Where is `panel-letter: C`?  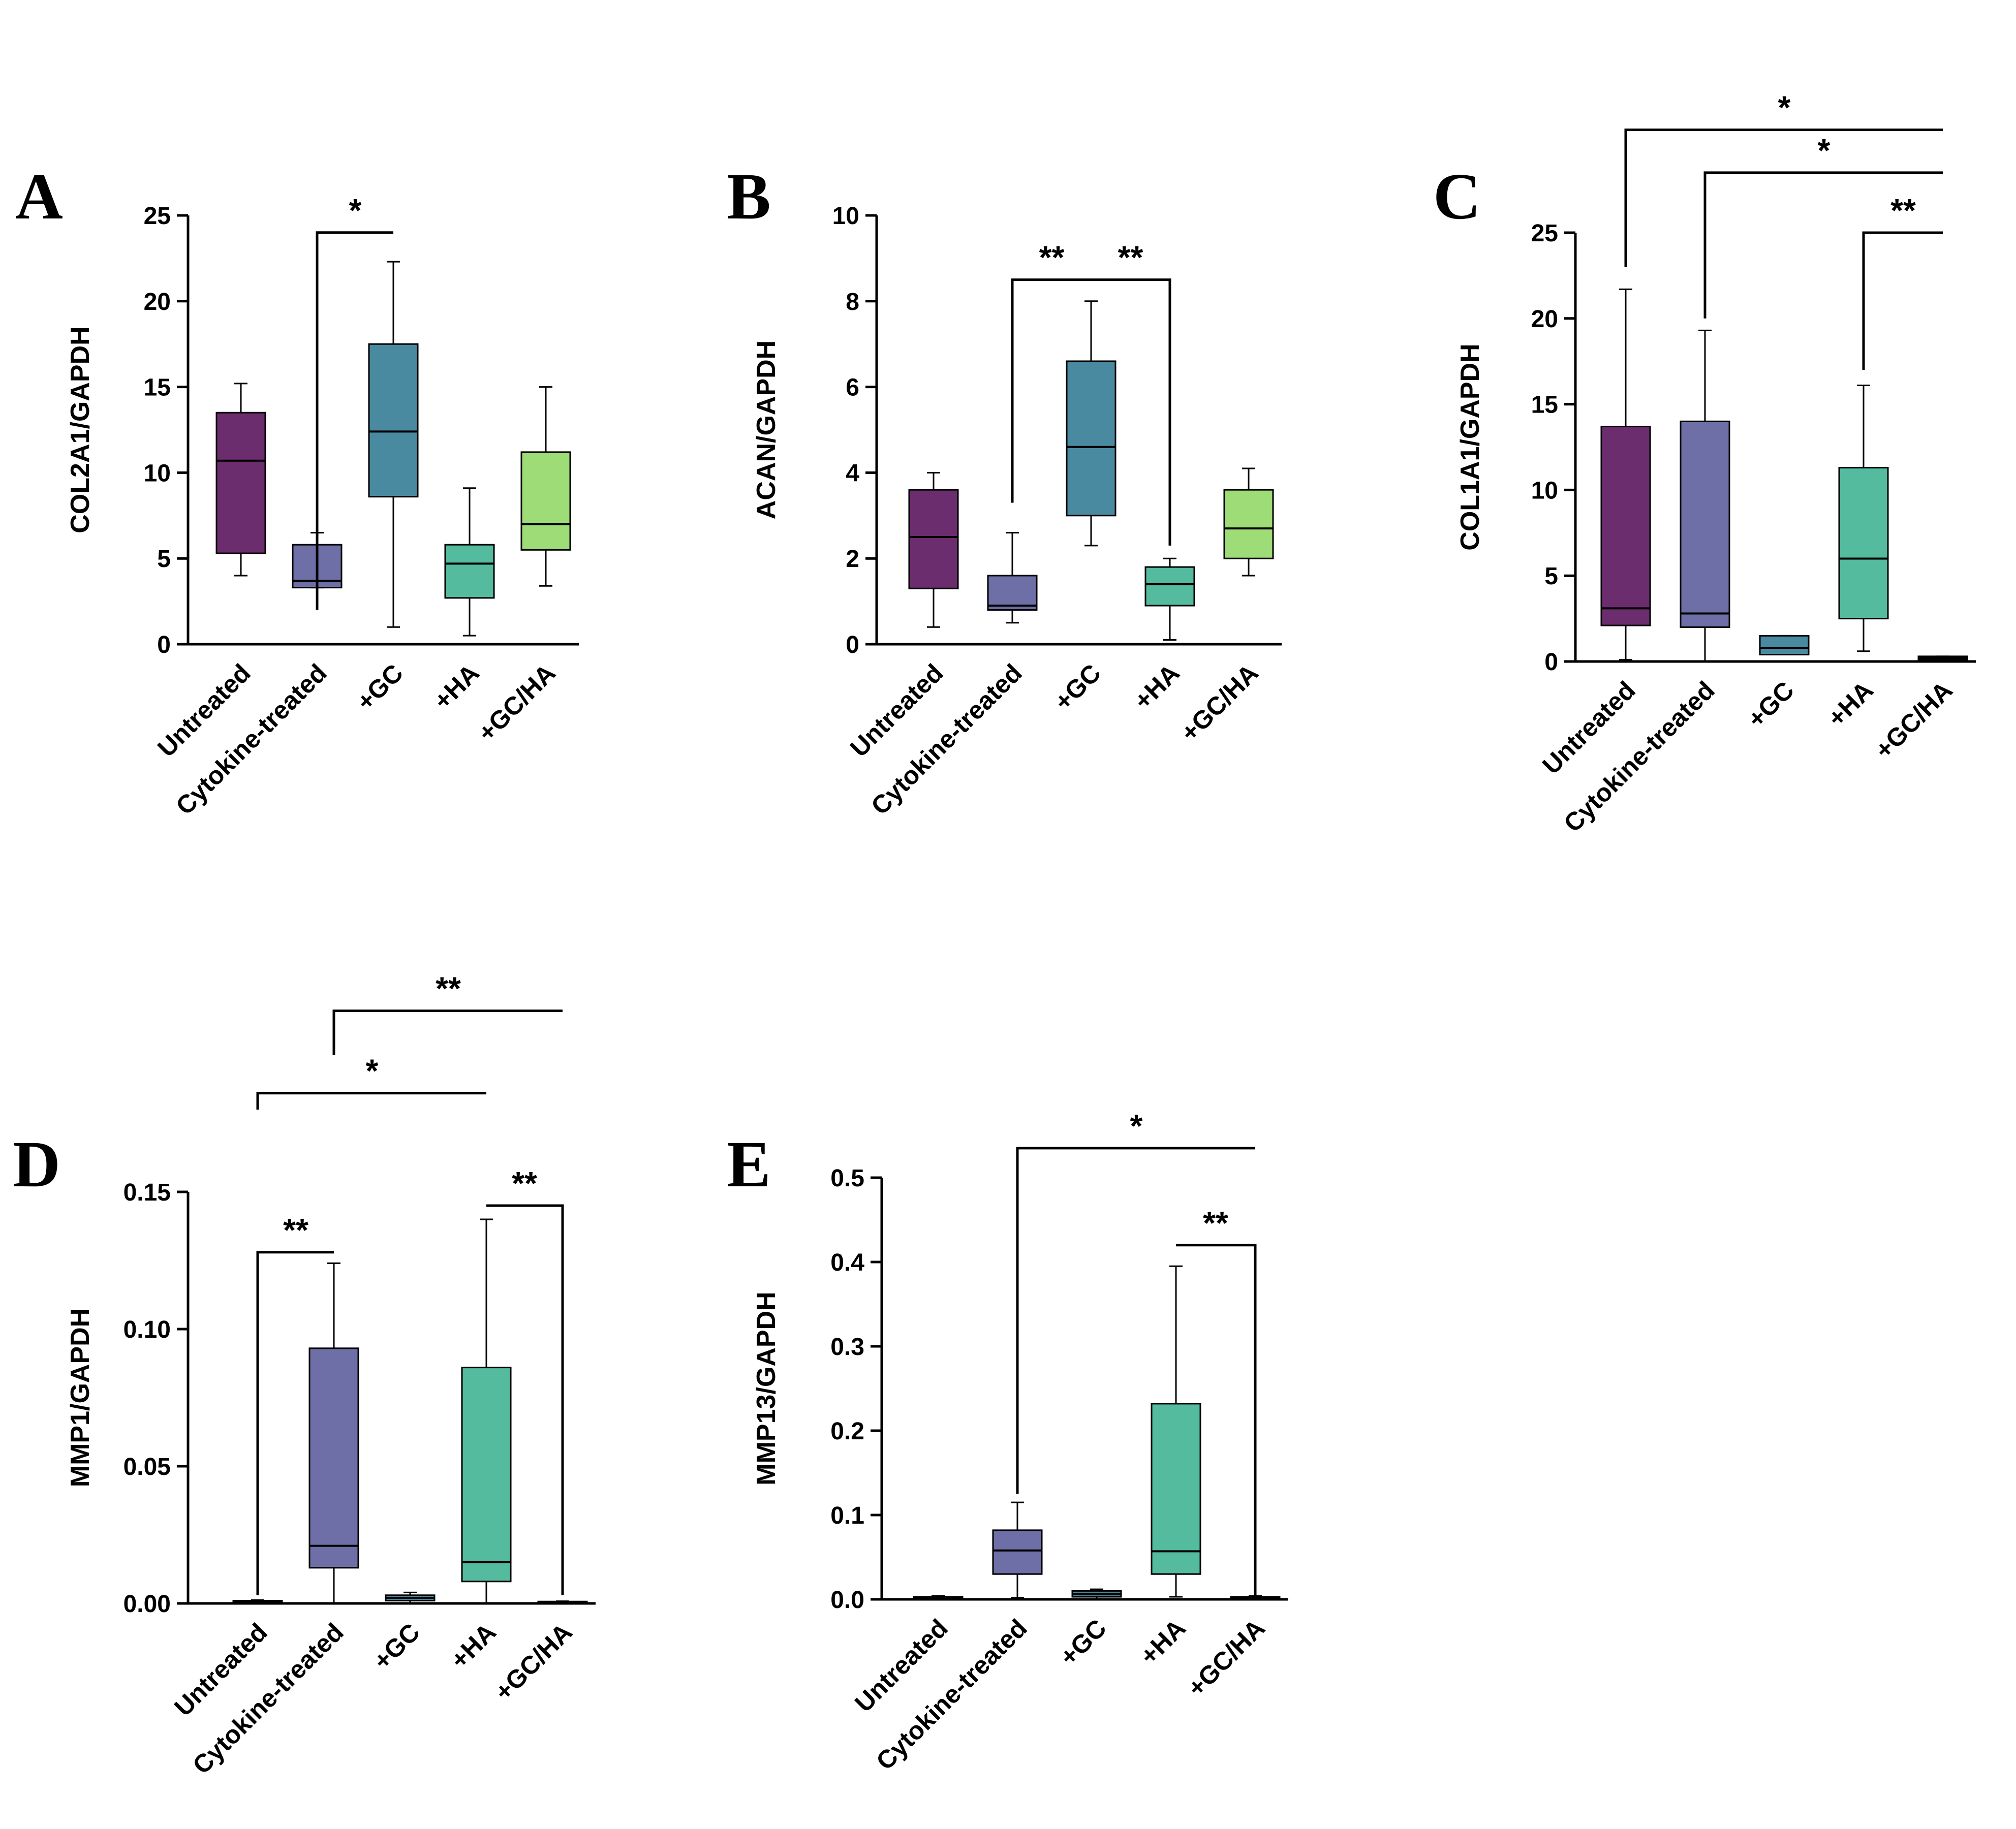
panel-letter: C is located at coordinates (1457, 196).